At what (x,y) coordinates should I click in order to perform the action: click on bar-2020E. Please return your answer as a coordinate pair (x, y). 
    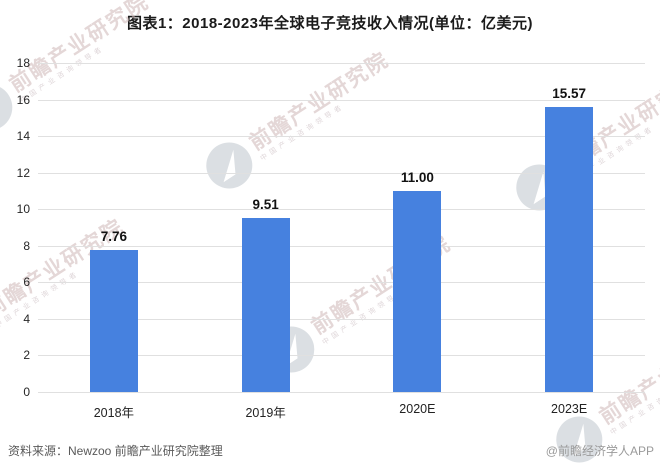
    Looking at the image, I should click on (417, 291).